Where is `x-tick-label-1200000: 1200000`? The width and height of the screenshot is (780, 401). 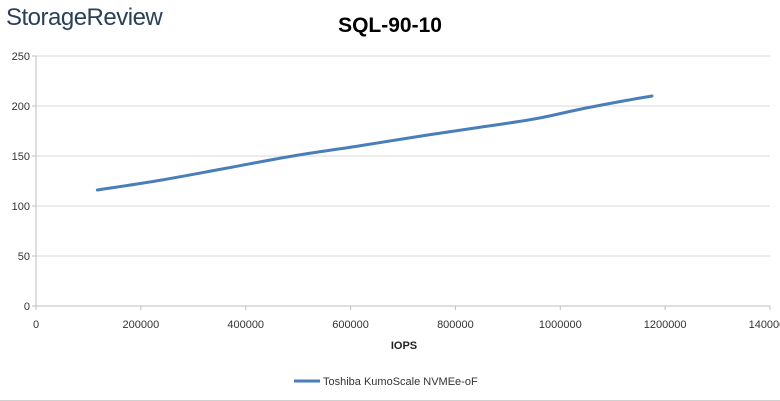
x-tick-label-1200000: 1200000 is located at coordinates (665, 325).